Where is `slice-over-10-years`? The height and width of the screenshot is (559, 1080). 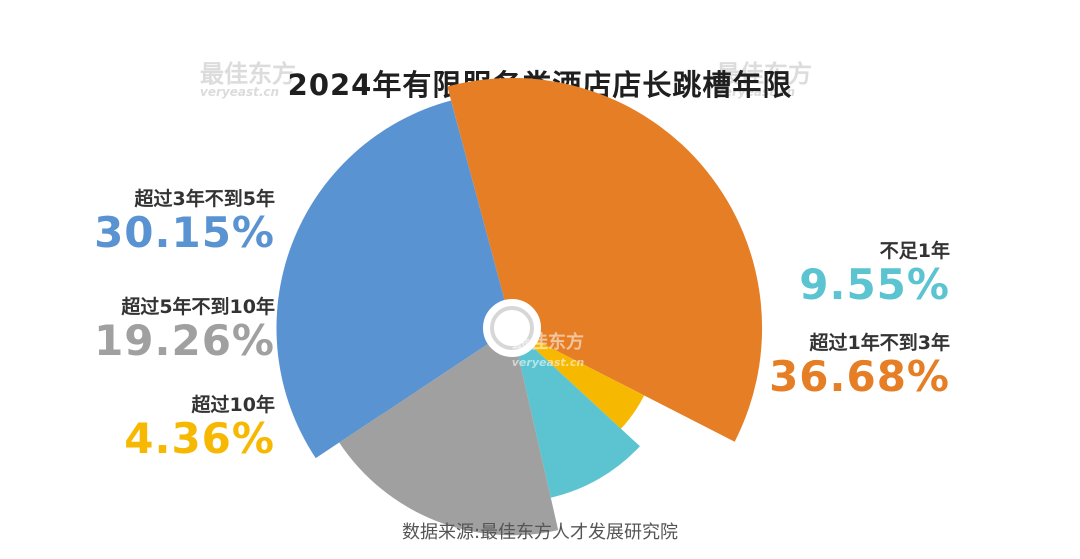
slice-over-10-years is located at coordinates (578, 378).